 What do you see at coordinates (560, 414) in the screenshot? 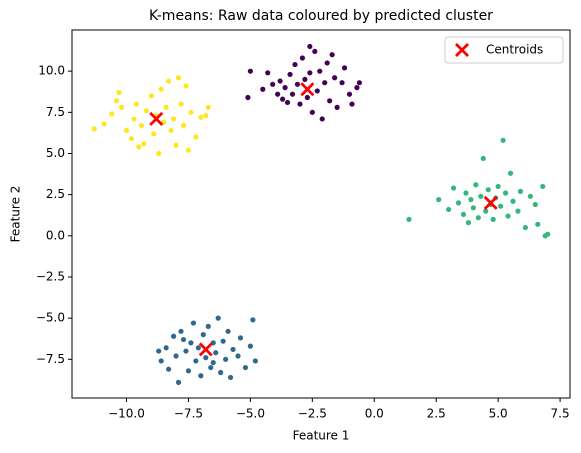
I see `x-tick-label: 7.5` at bounding box center [560, 414].